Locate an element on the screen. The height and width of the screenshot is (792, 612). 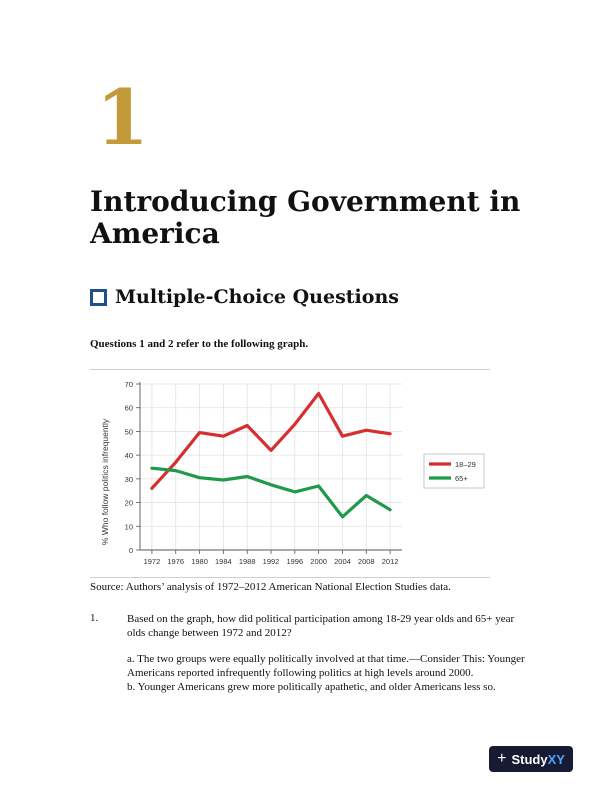
x-tick-label: 1980 is located at coordinates (199, 561).